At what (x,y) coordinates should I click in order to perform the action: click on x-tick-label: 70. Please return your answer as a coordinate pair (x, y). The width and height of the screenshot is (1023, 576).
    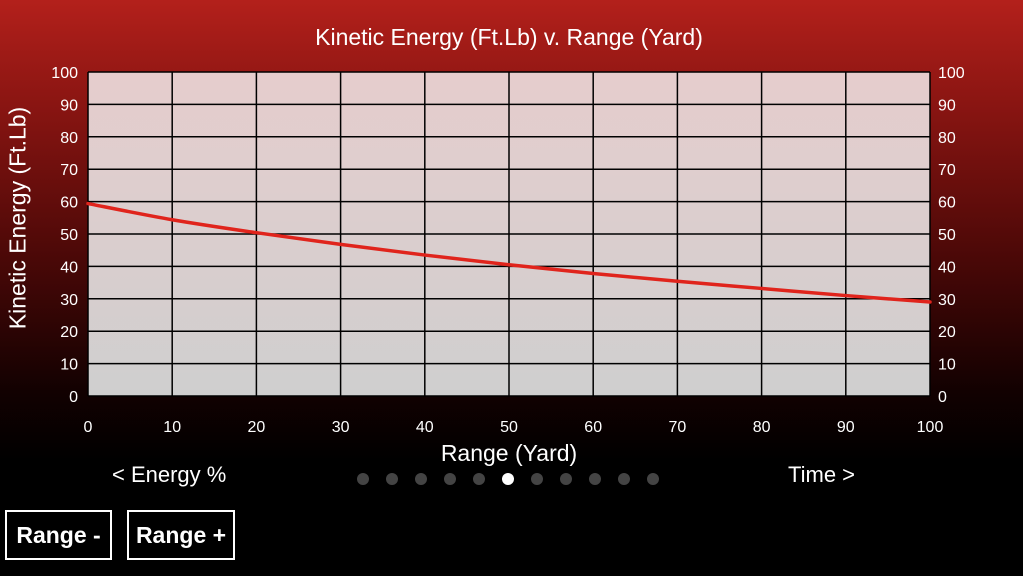
    Looking at the image, I should click on (678, 427).